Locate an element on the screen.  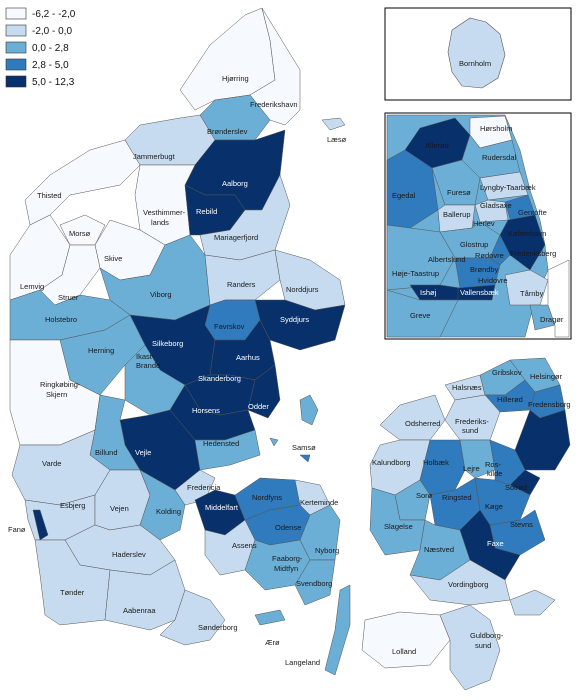
region-gladsaxe is located at coordinates (491, 211).